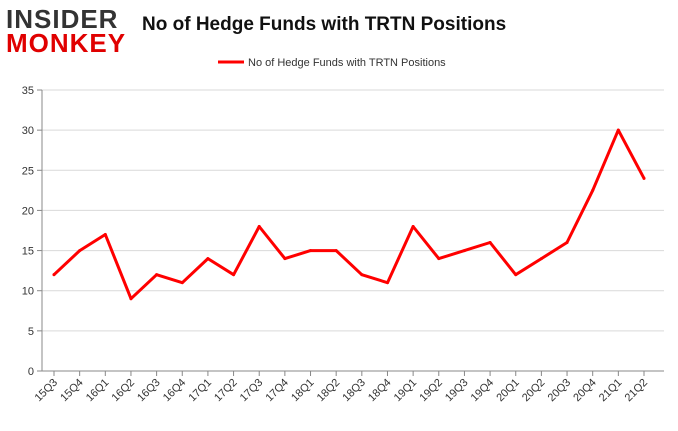 The width and height of the screenshot is (678, 431). Describe the element at coordinates (80, 251) in the screenshot. I see `data-point-15Q4` at that location.